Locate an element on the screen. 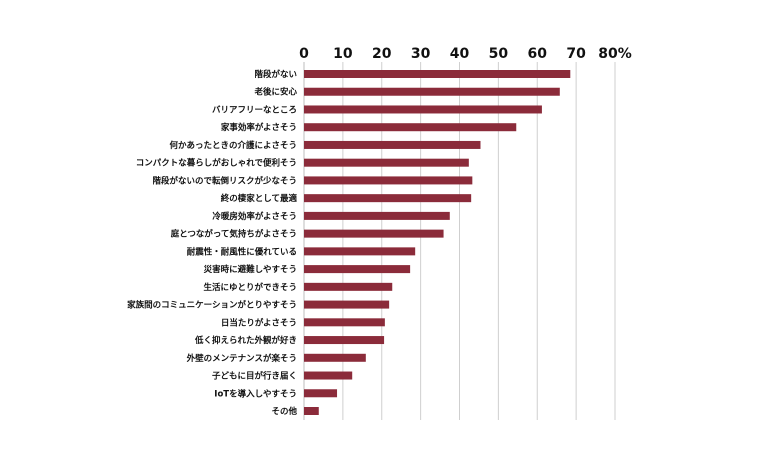 The width and height of the screenshot is (760, 468). category-label: 家事効率がよさそう is located at coordinates (259, 127).